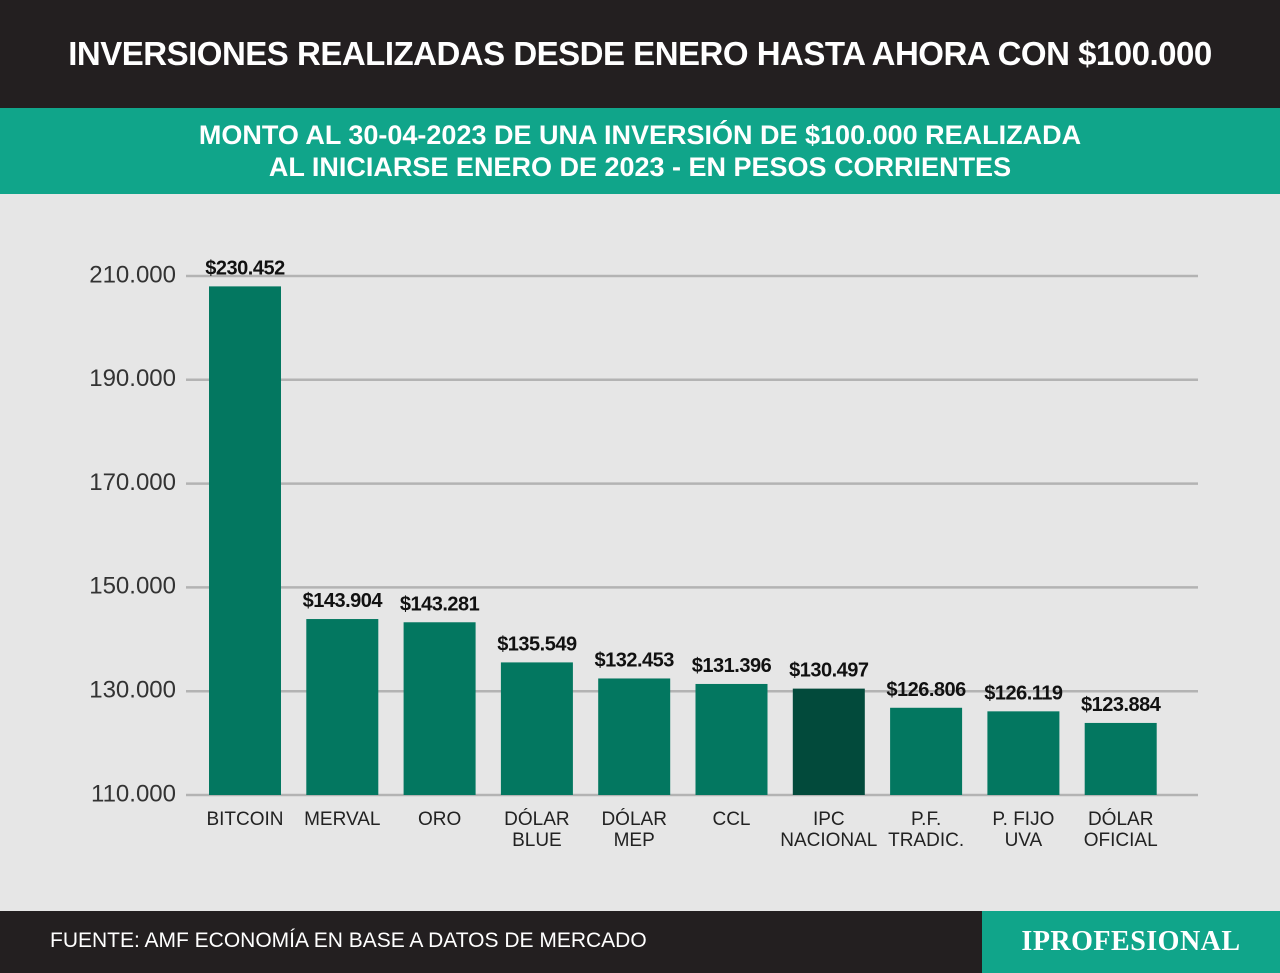 The width and height of the screenshot is (1280, 973). What do you see at coordinates (829, 819) in the screenshot?
I see `x-tick-label: IPC` at bounding box center [829, 819].